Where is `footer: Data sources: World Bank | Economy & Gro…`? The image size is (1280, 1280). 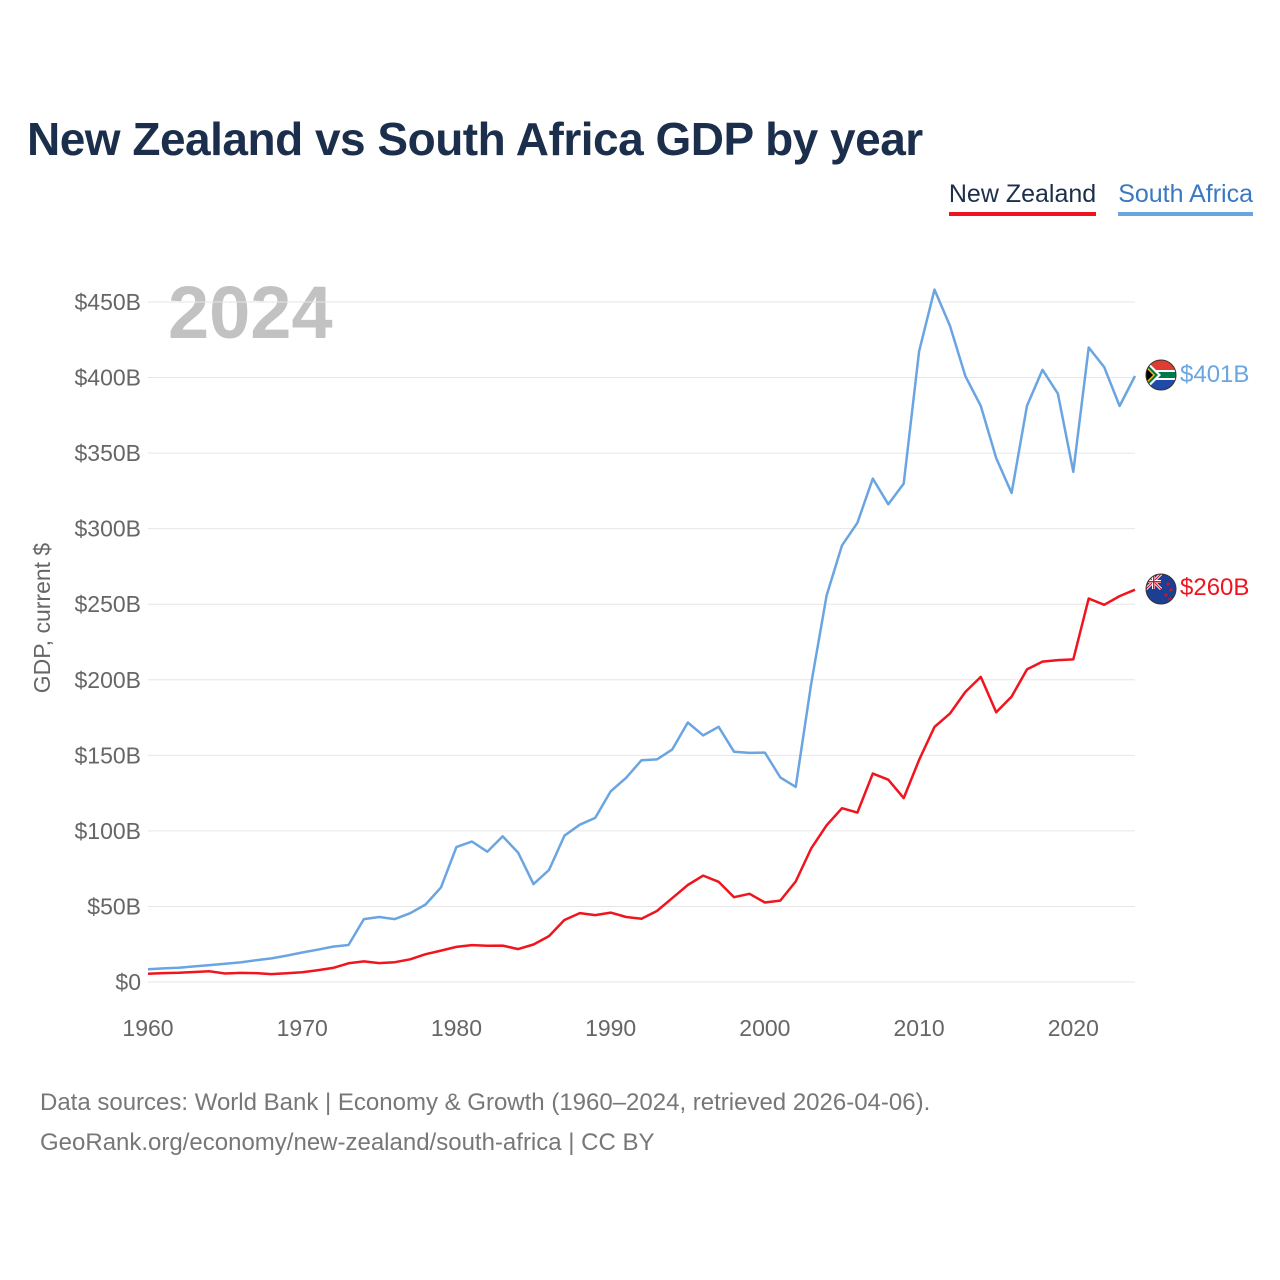
footer: Data sources: World Bank | Economy & Gro… is located at coordinates (485, 1123).